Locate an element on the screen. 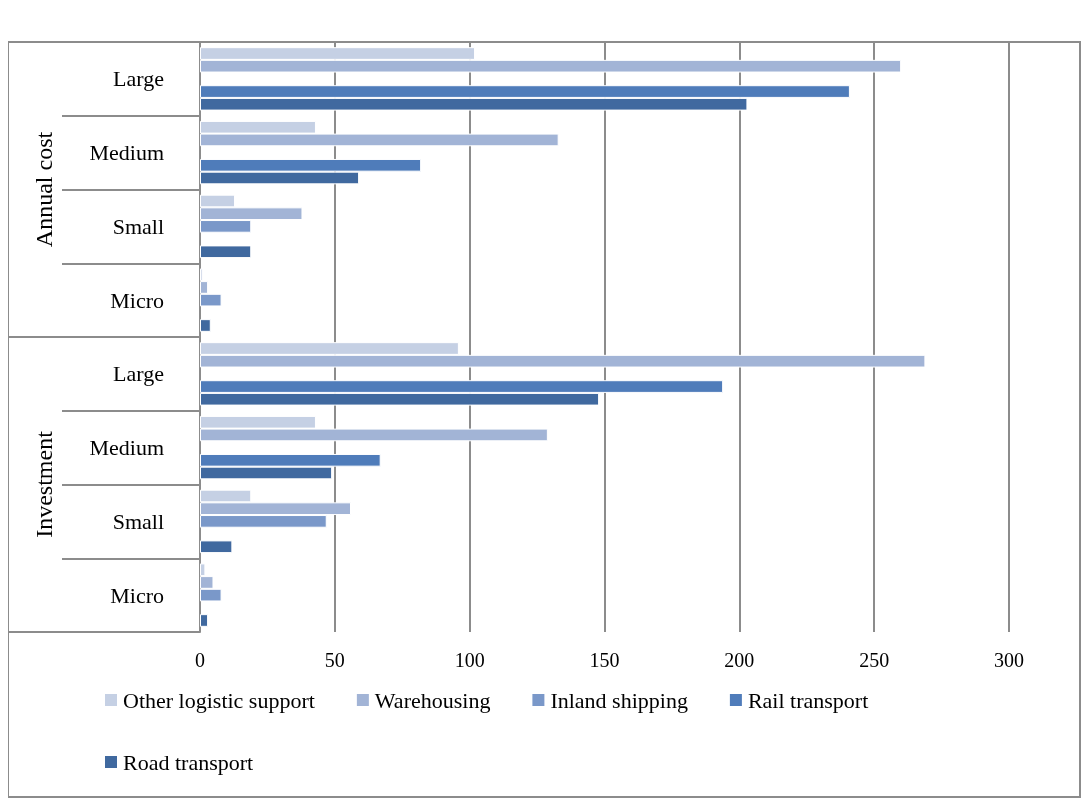 The image size is (1089, 806). x-tick-label: 150 is located at coordinates (604, 660).